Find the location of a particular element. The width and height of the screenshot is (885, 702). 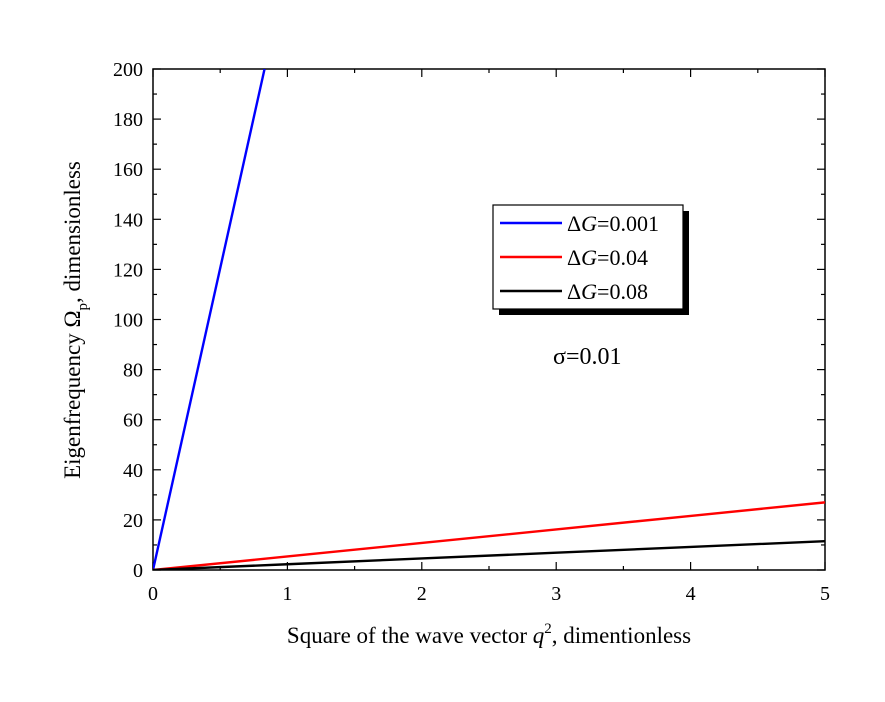

y-tick-label: 100 is located at coordinates (128, 321).